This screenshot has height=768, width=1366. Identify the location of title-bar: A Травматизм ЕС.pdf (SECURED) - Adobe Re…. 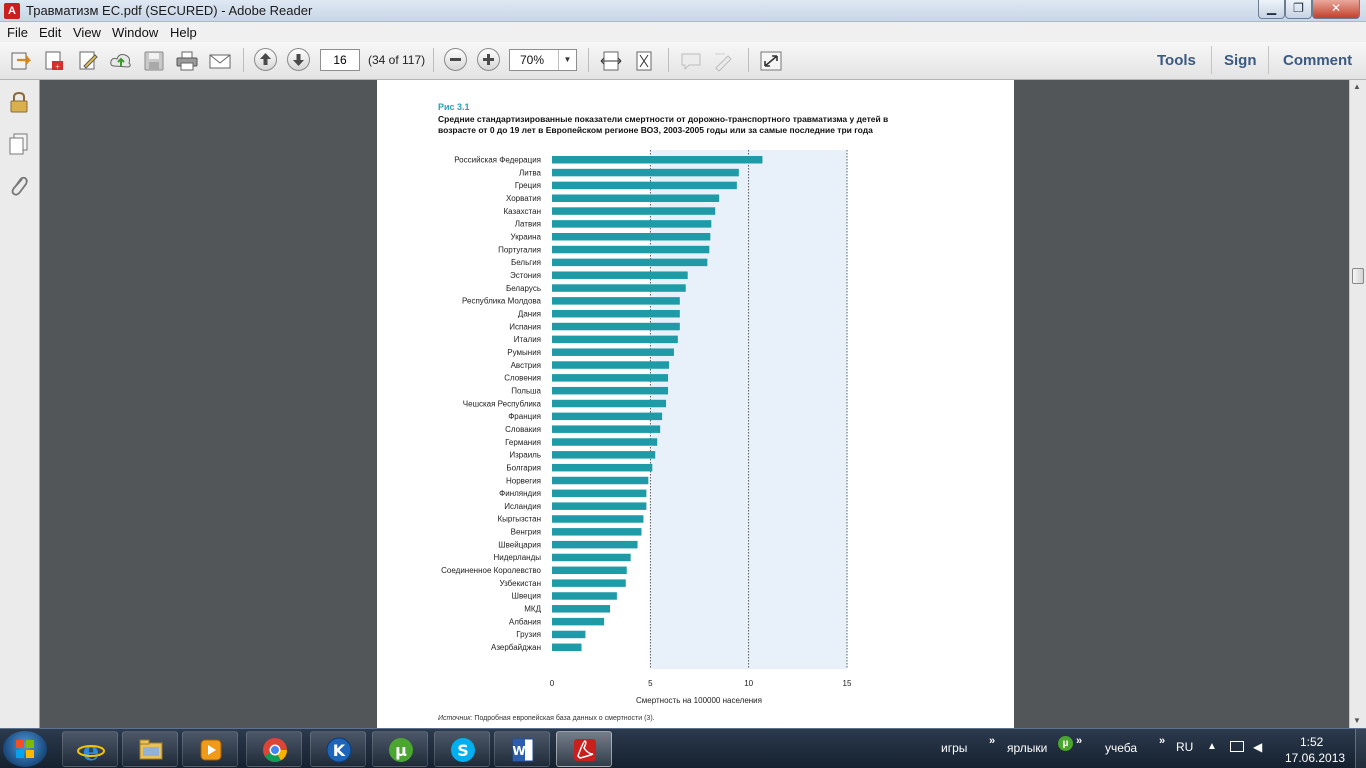
(683, 11).